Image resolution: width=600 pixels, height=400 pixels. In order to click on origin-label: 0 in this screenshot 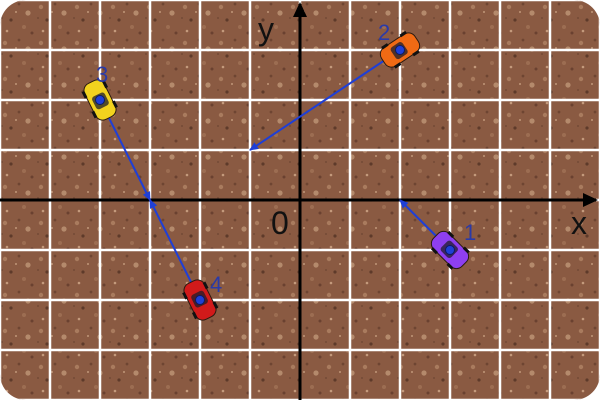, I will do `click(280, 223)`.